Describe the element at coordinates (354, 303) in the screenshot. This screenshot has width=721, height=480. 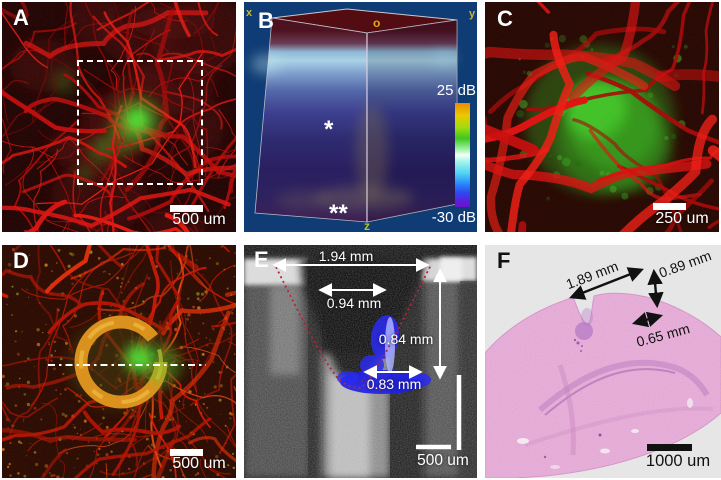
I see `measure-inner-width: 0.94 mm` at that location.